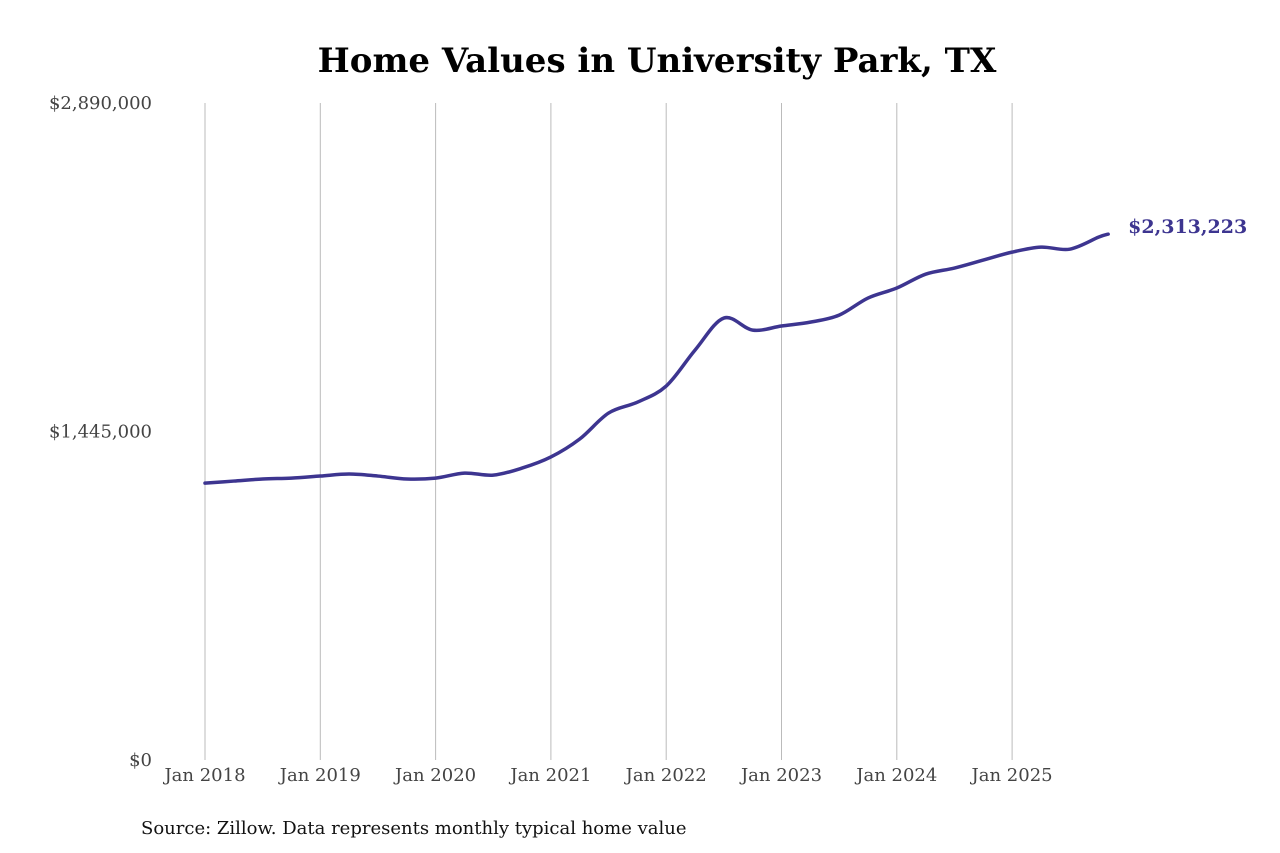  Describe the element at coordinates (549, 775) in the screenshot. I see `x-tick-label: Jan 2021` at that location.